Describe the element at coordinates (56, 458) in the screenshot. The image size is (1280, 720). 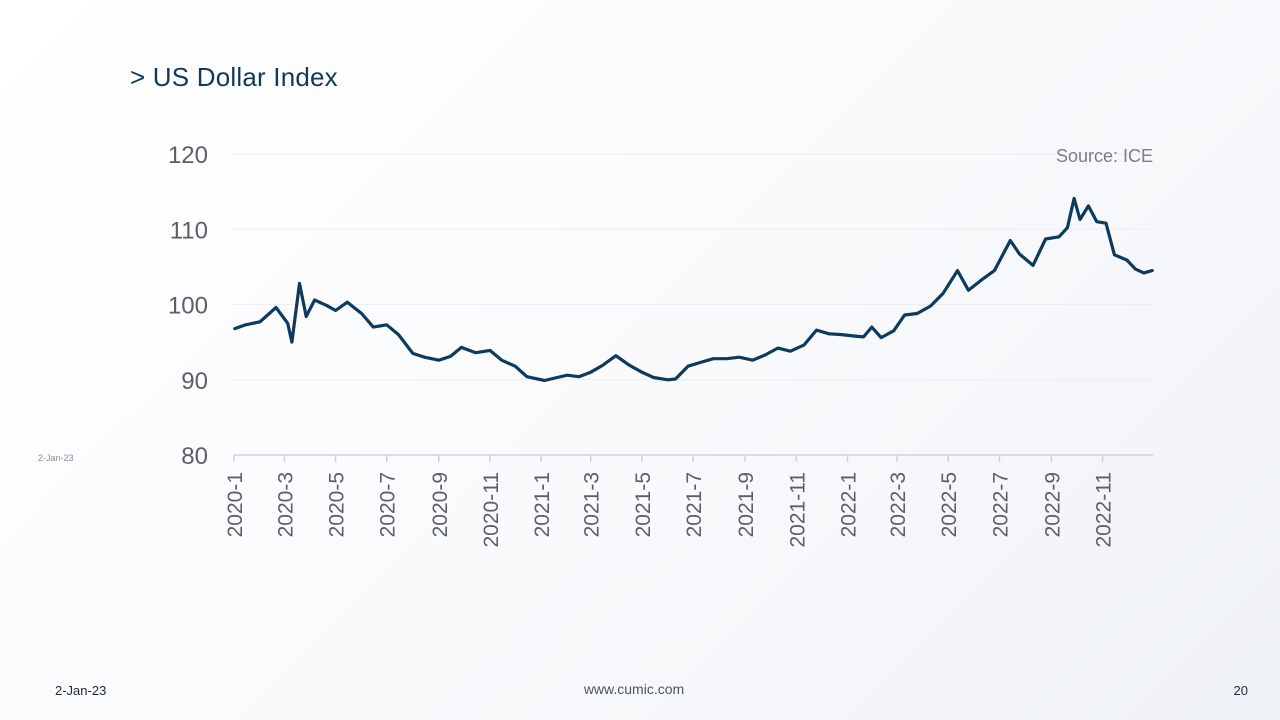
I see `side-date-label: 2-Jan-23` at that location.